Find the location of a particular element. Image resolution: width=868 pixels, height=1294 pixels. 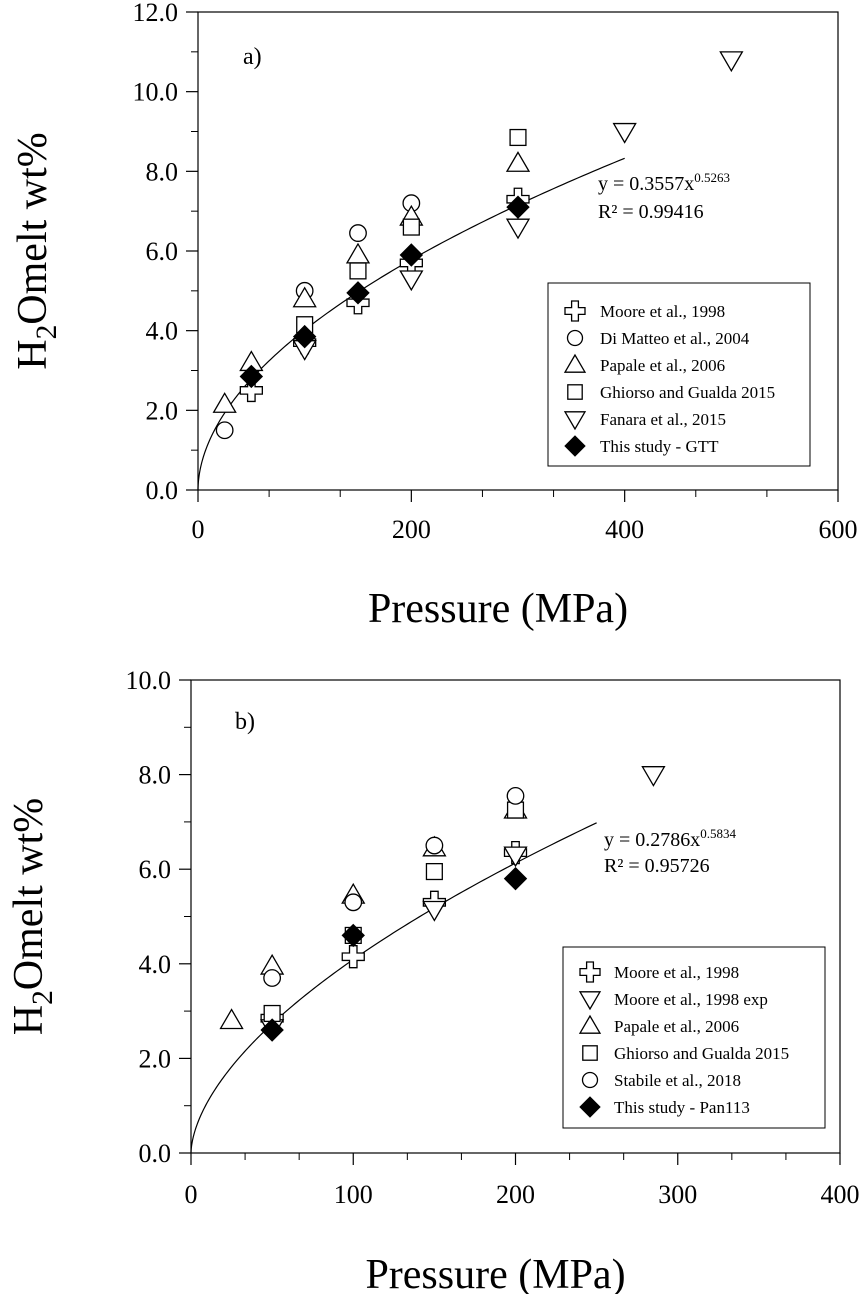

panel-label: a) is located at coordinates (252, 57).